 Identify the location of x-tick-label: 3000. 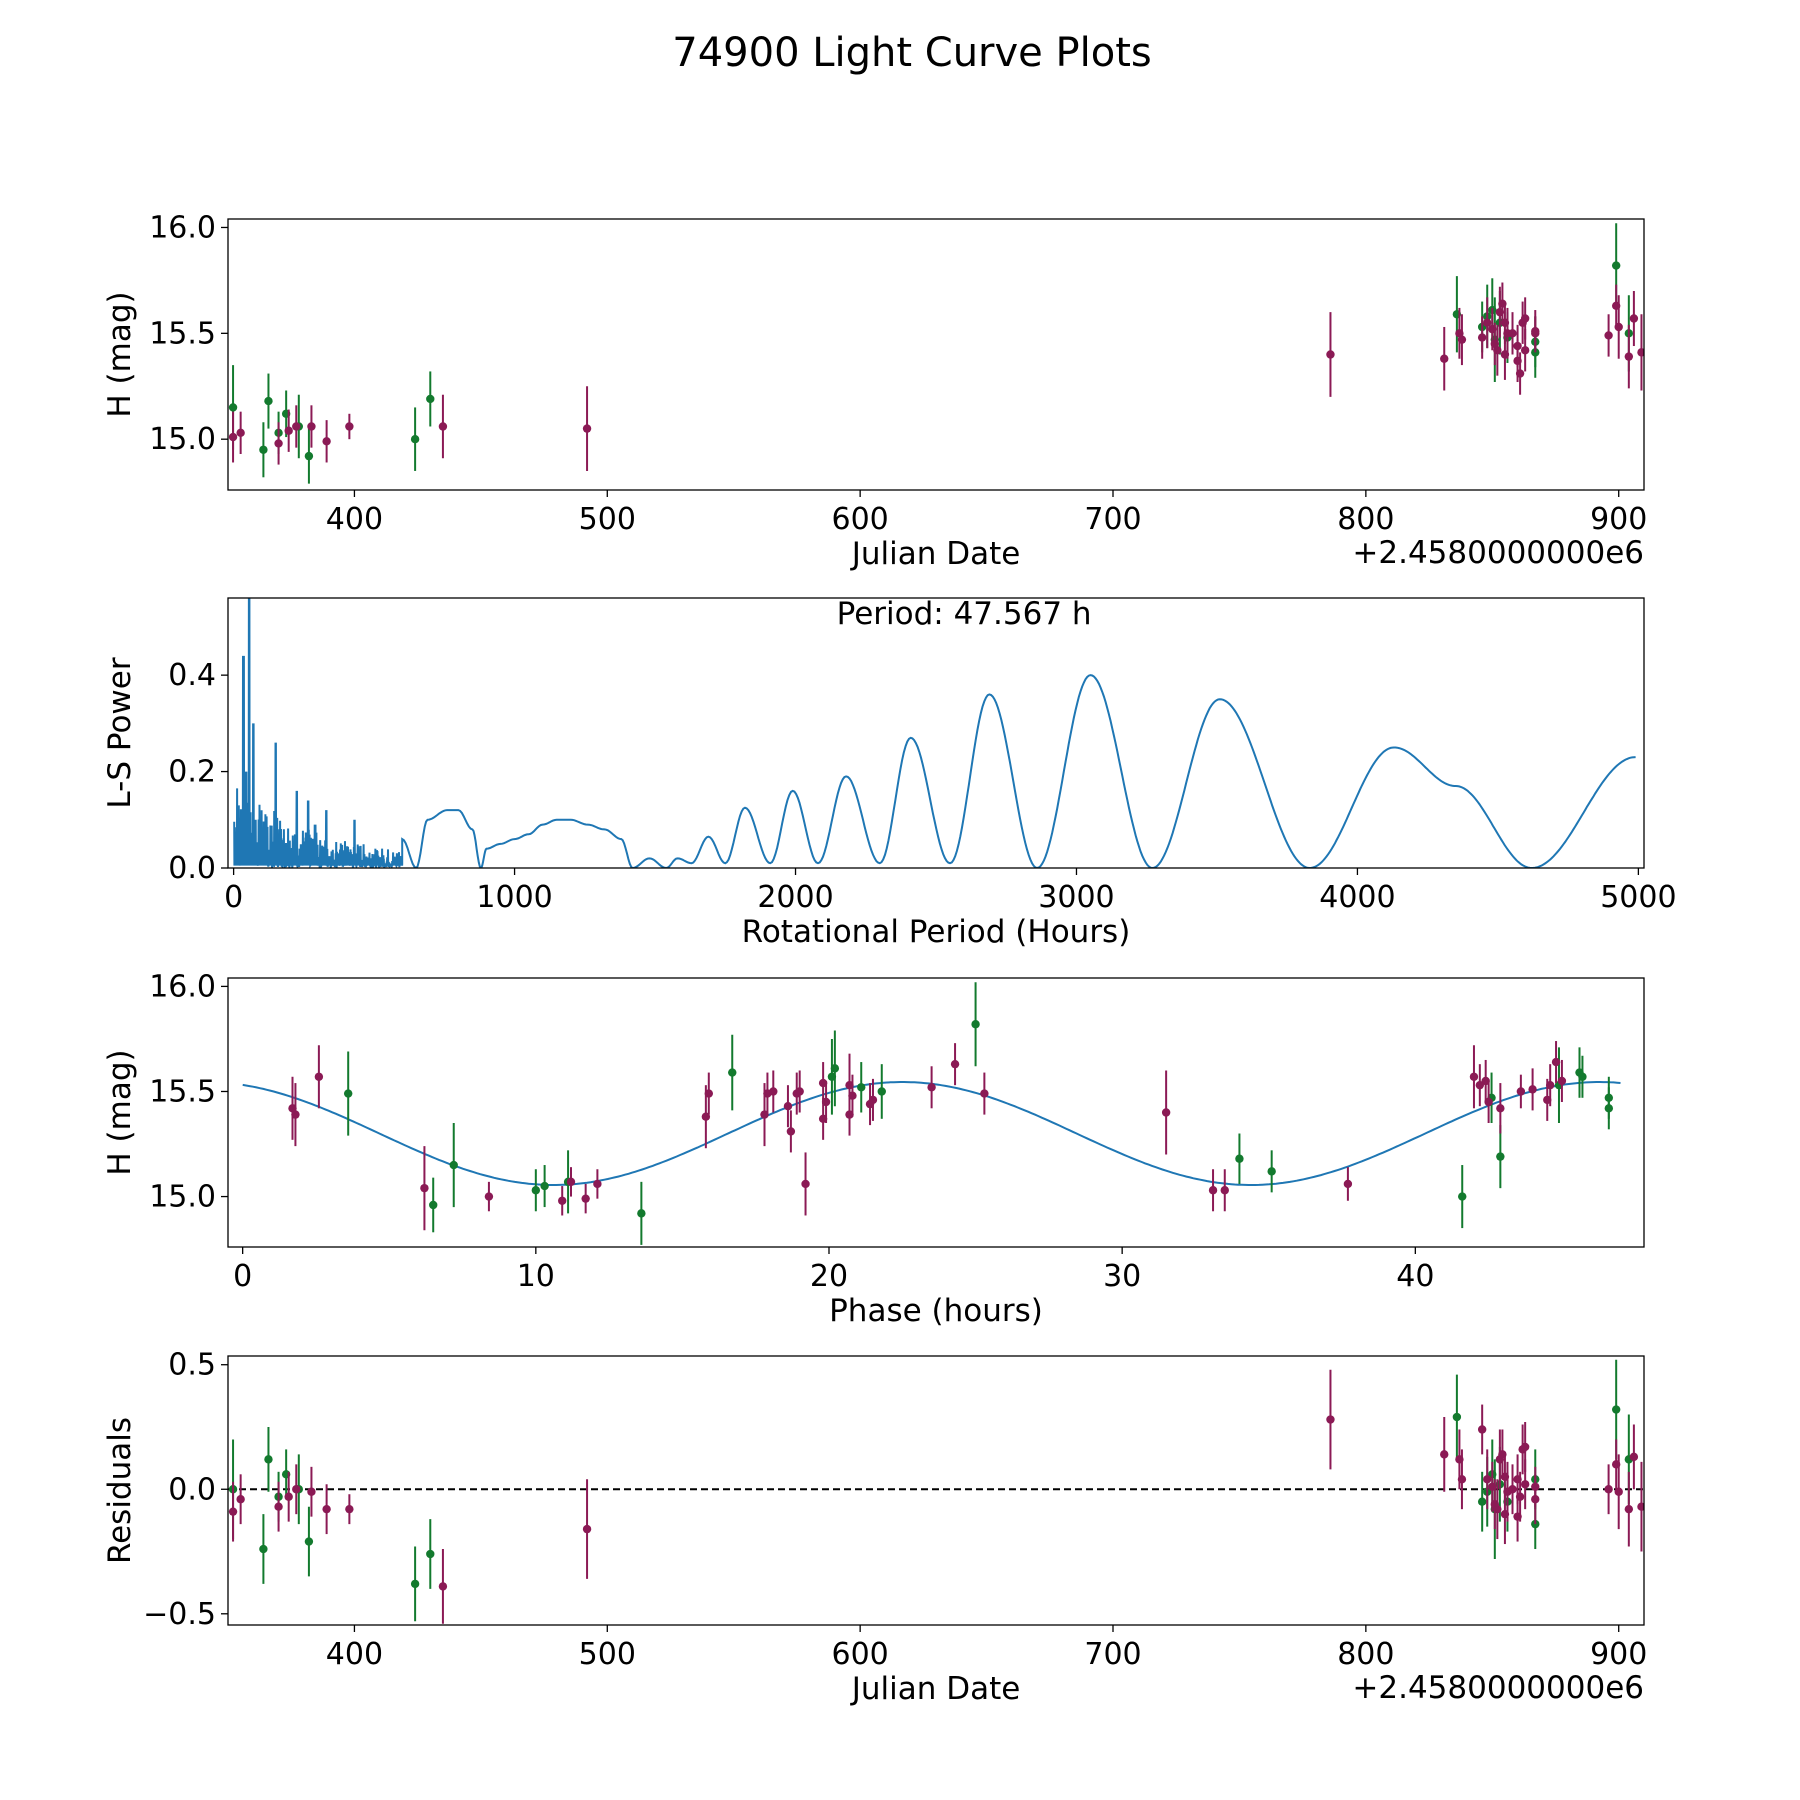
(1076, 897).